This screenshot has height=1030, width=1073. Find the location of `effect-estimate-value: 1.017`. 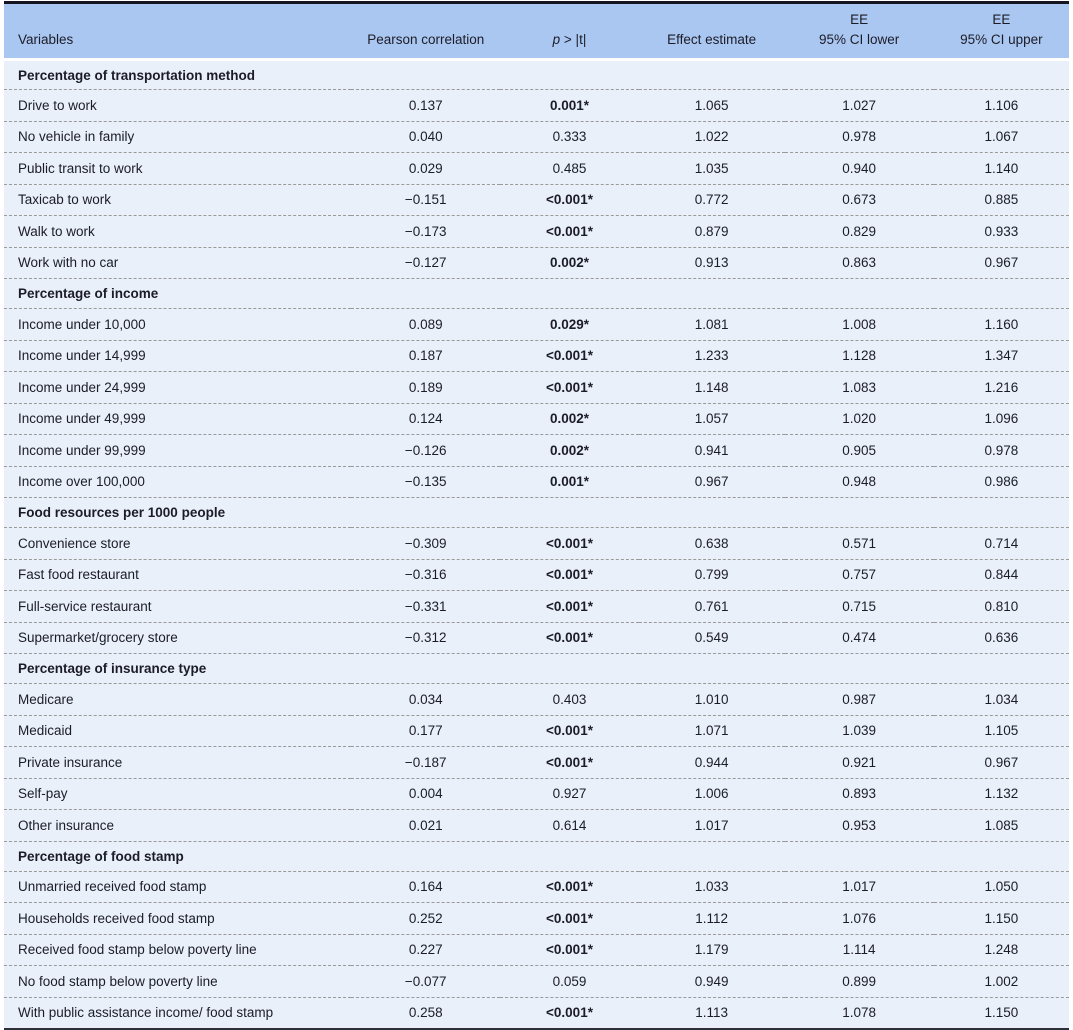

effect-estimate-value: 1.017 is located at coordinates (711, 825).